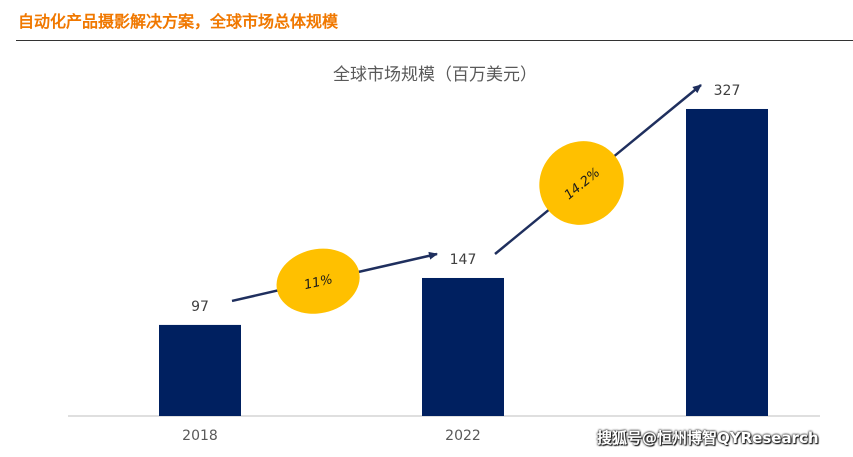 The image size is (853, 457). What do you see at coordinates (708, 438) in the screenshot?
I see `watermark: 搜狐号@恒州博智QYResearch` at bounding box center [708, 438].